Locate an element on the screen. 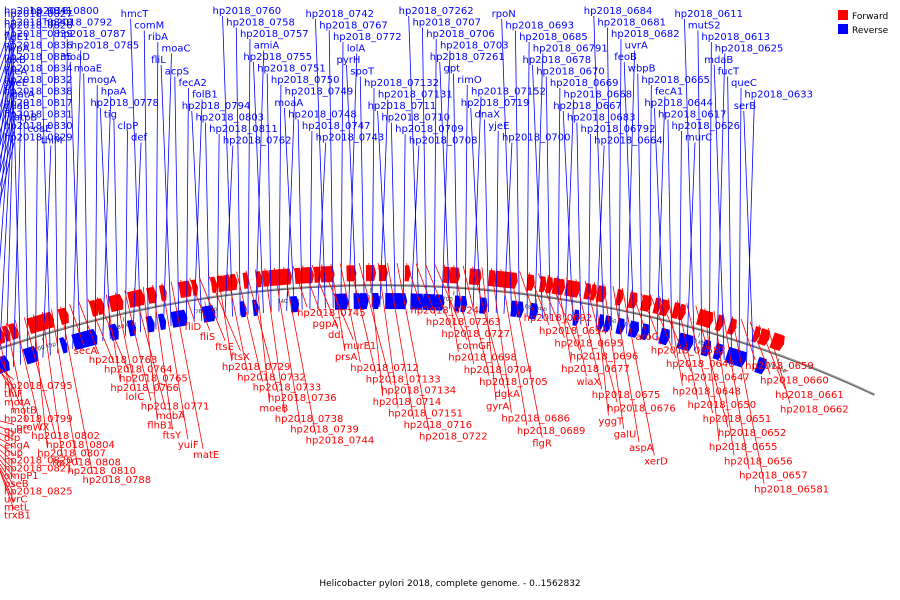  gene-label: fliL is located at coordinates (158, 60).